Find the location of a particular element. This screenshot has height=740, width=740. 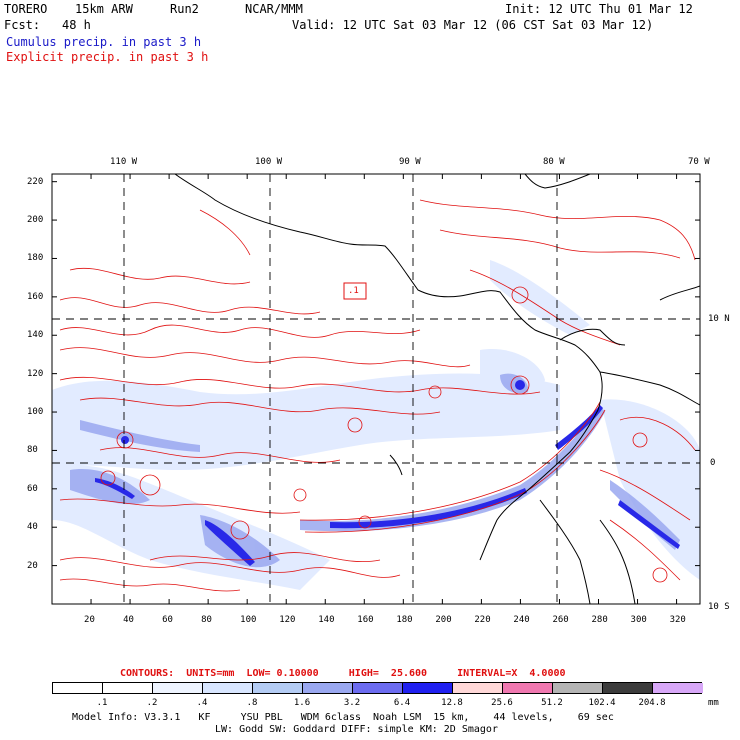

lat-label-0: 0 is located at coordinates (713, 463).